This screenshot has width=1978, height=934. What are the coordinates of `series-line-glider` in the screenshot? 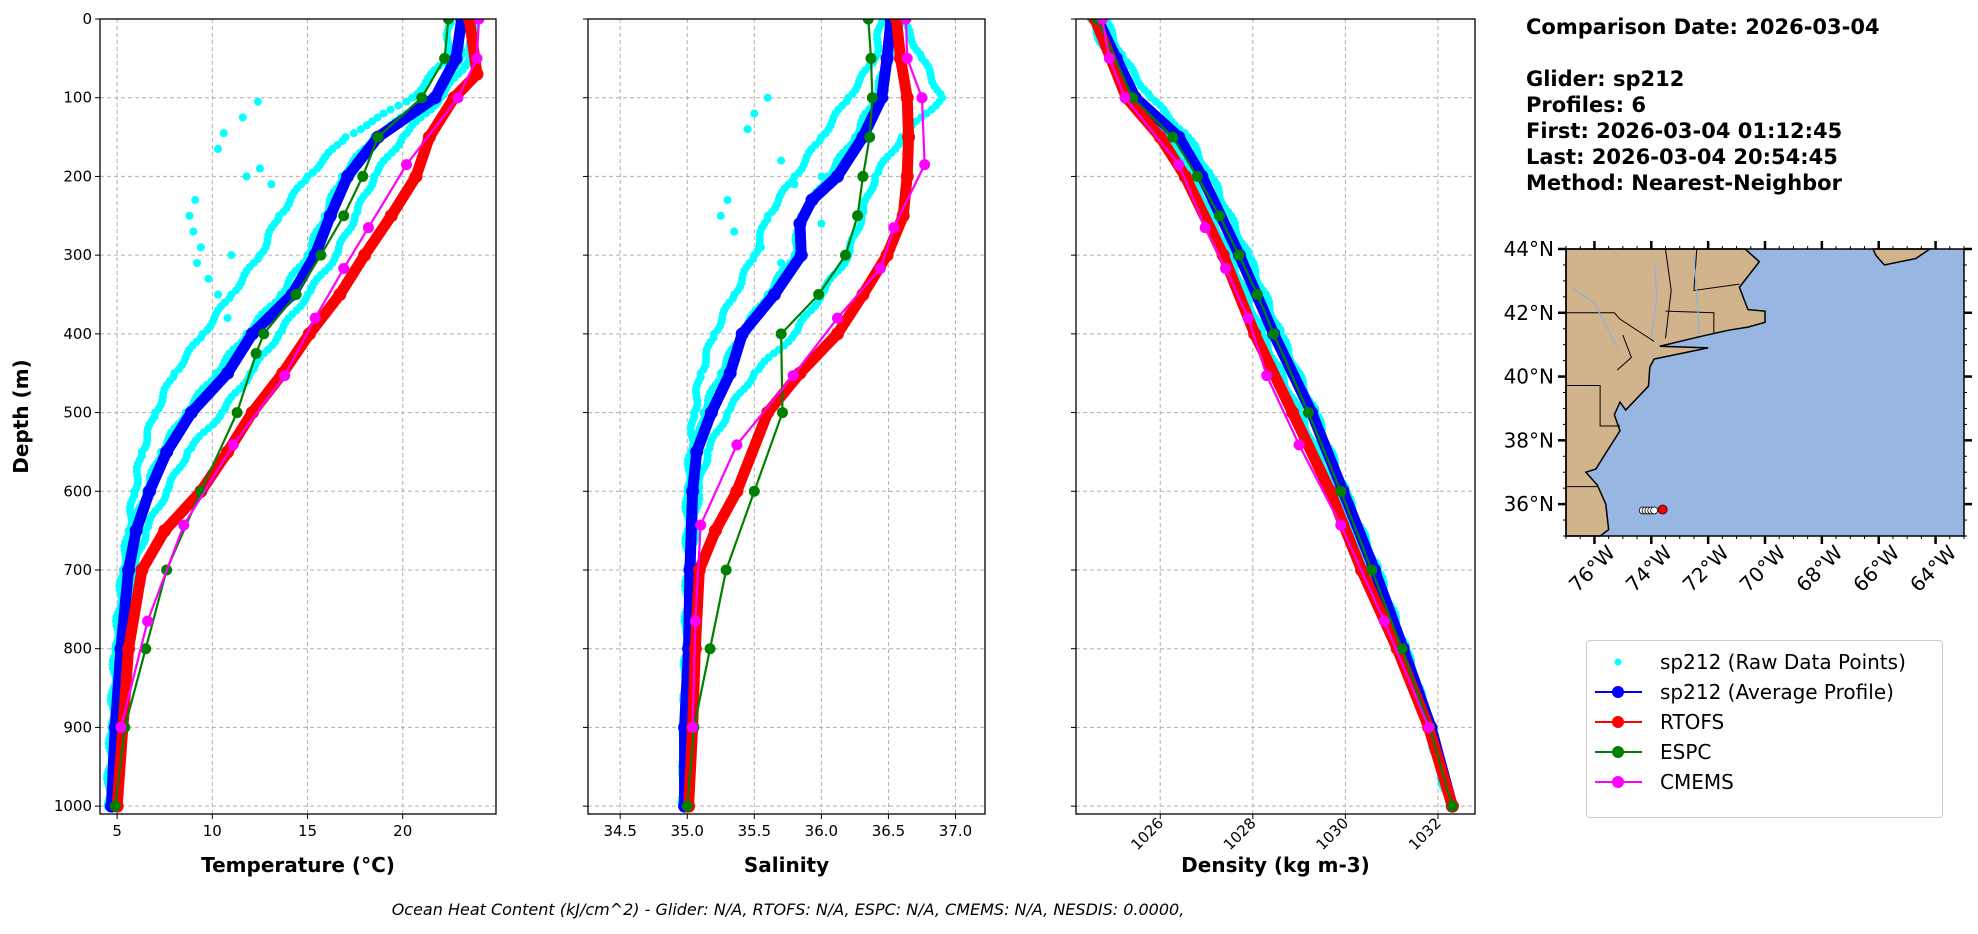 It's located at (788, 415).